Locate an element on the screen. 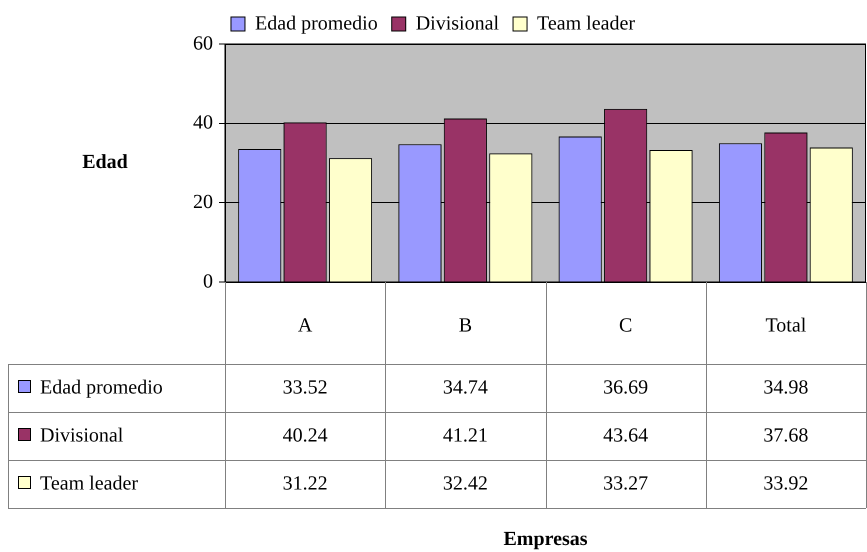 The width and height of the screenshot is (867, 552). legend-label: Edad promedio is located at coordinates (316, 23).